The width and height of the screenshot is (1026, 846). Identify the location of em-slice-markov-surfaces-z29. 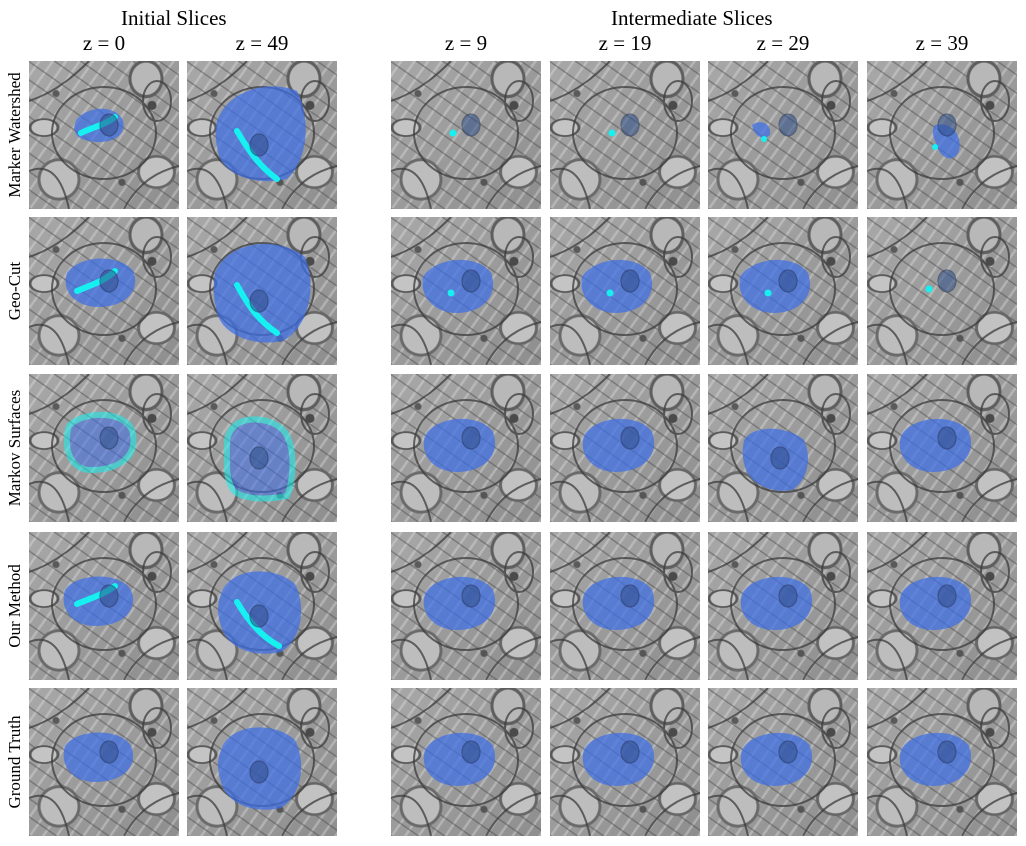
(783, 448).